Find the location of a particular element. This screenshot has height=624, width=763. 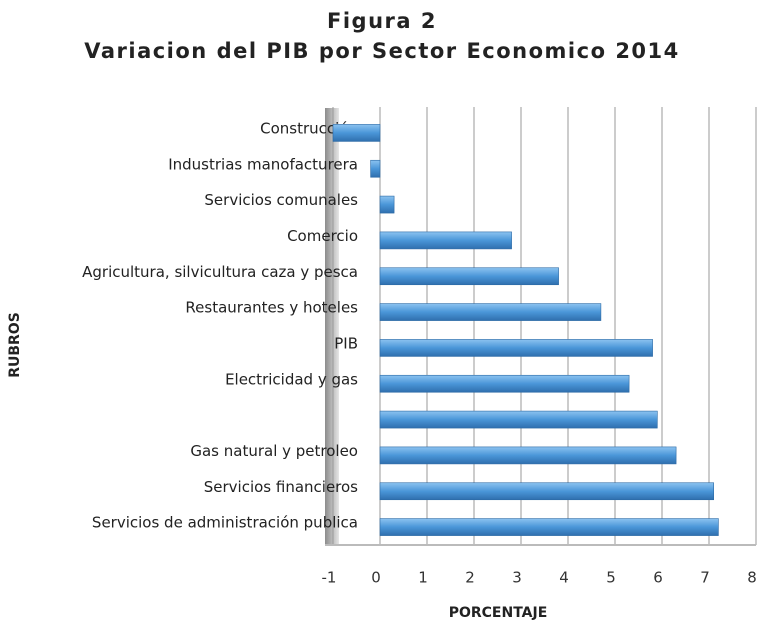

y-tick-label: Servicios comunales is located at coordinates (281, 200).